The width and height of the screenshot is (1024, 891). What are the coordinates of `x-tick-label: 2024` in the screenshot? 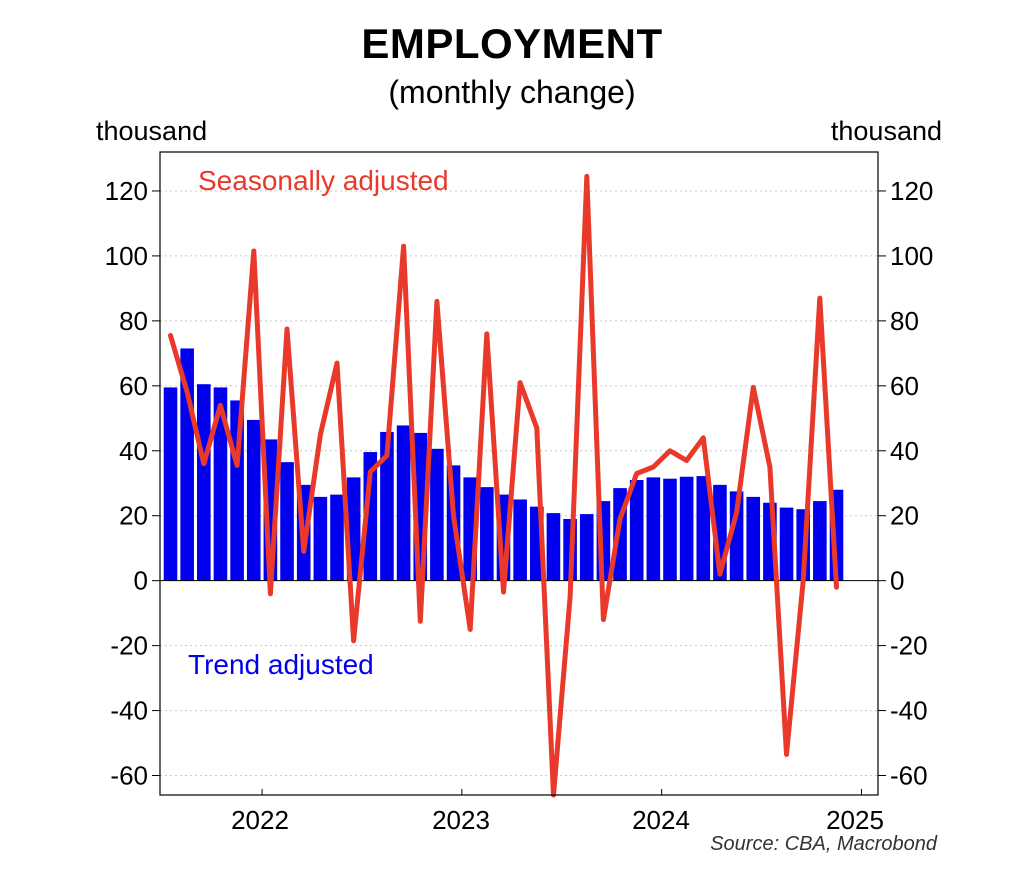 It's located at (661, 820).